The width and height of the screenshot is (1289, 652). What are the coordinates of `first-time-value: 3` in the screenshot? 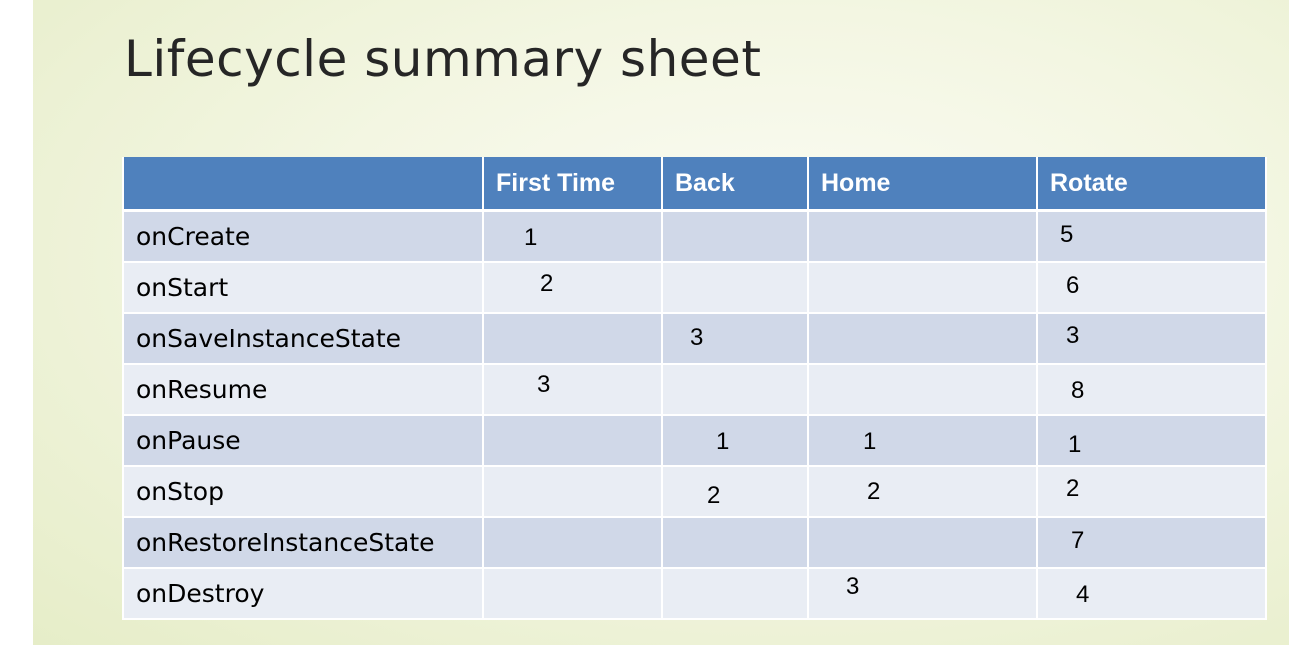 It's located at (544, 384).